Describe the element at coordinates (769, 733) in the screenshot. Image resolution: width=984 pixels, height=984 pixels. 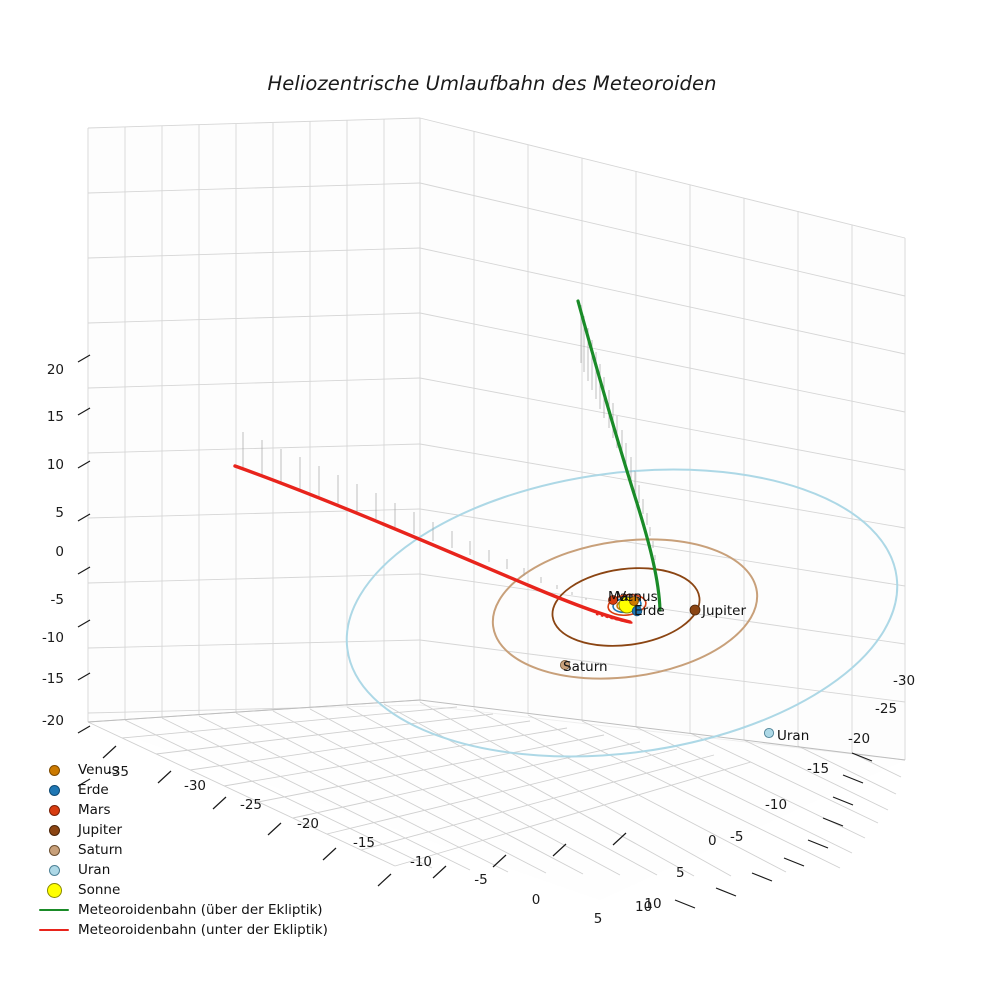
I see `marker-uran` at that location.